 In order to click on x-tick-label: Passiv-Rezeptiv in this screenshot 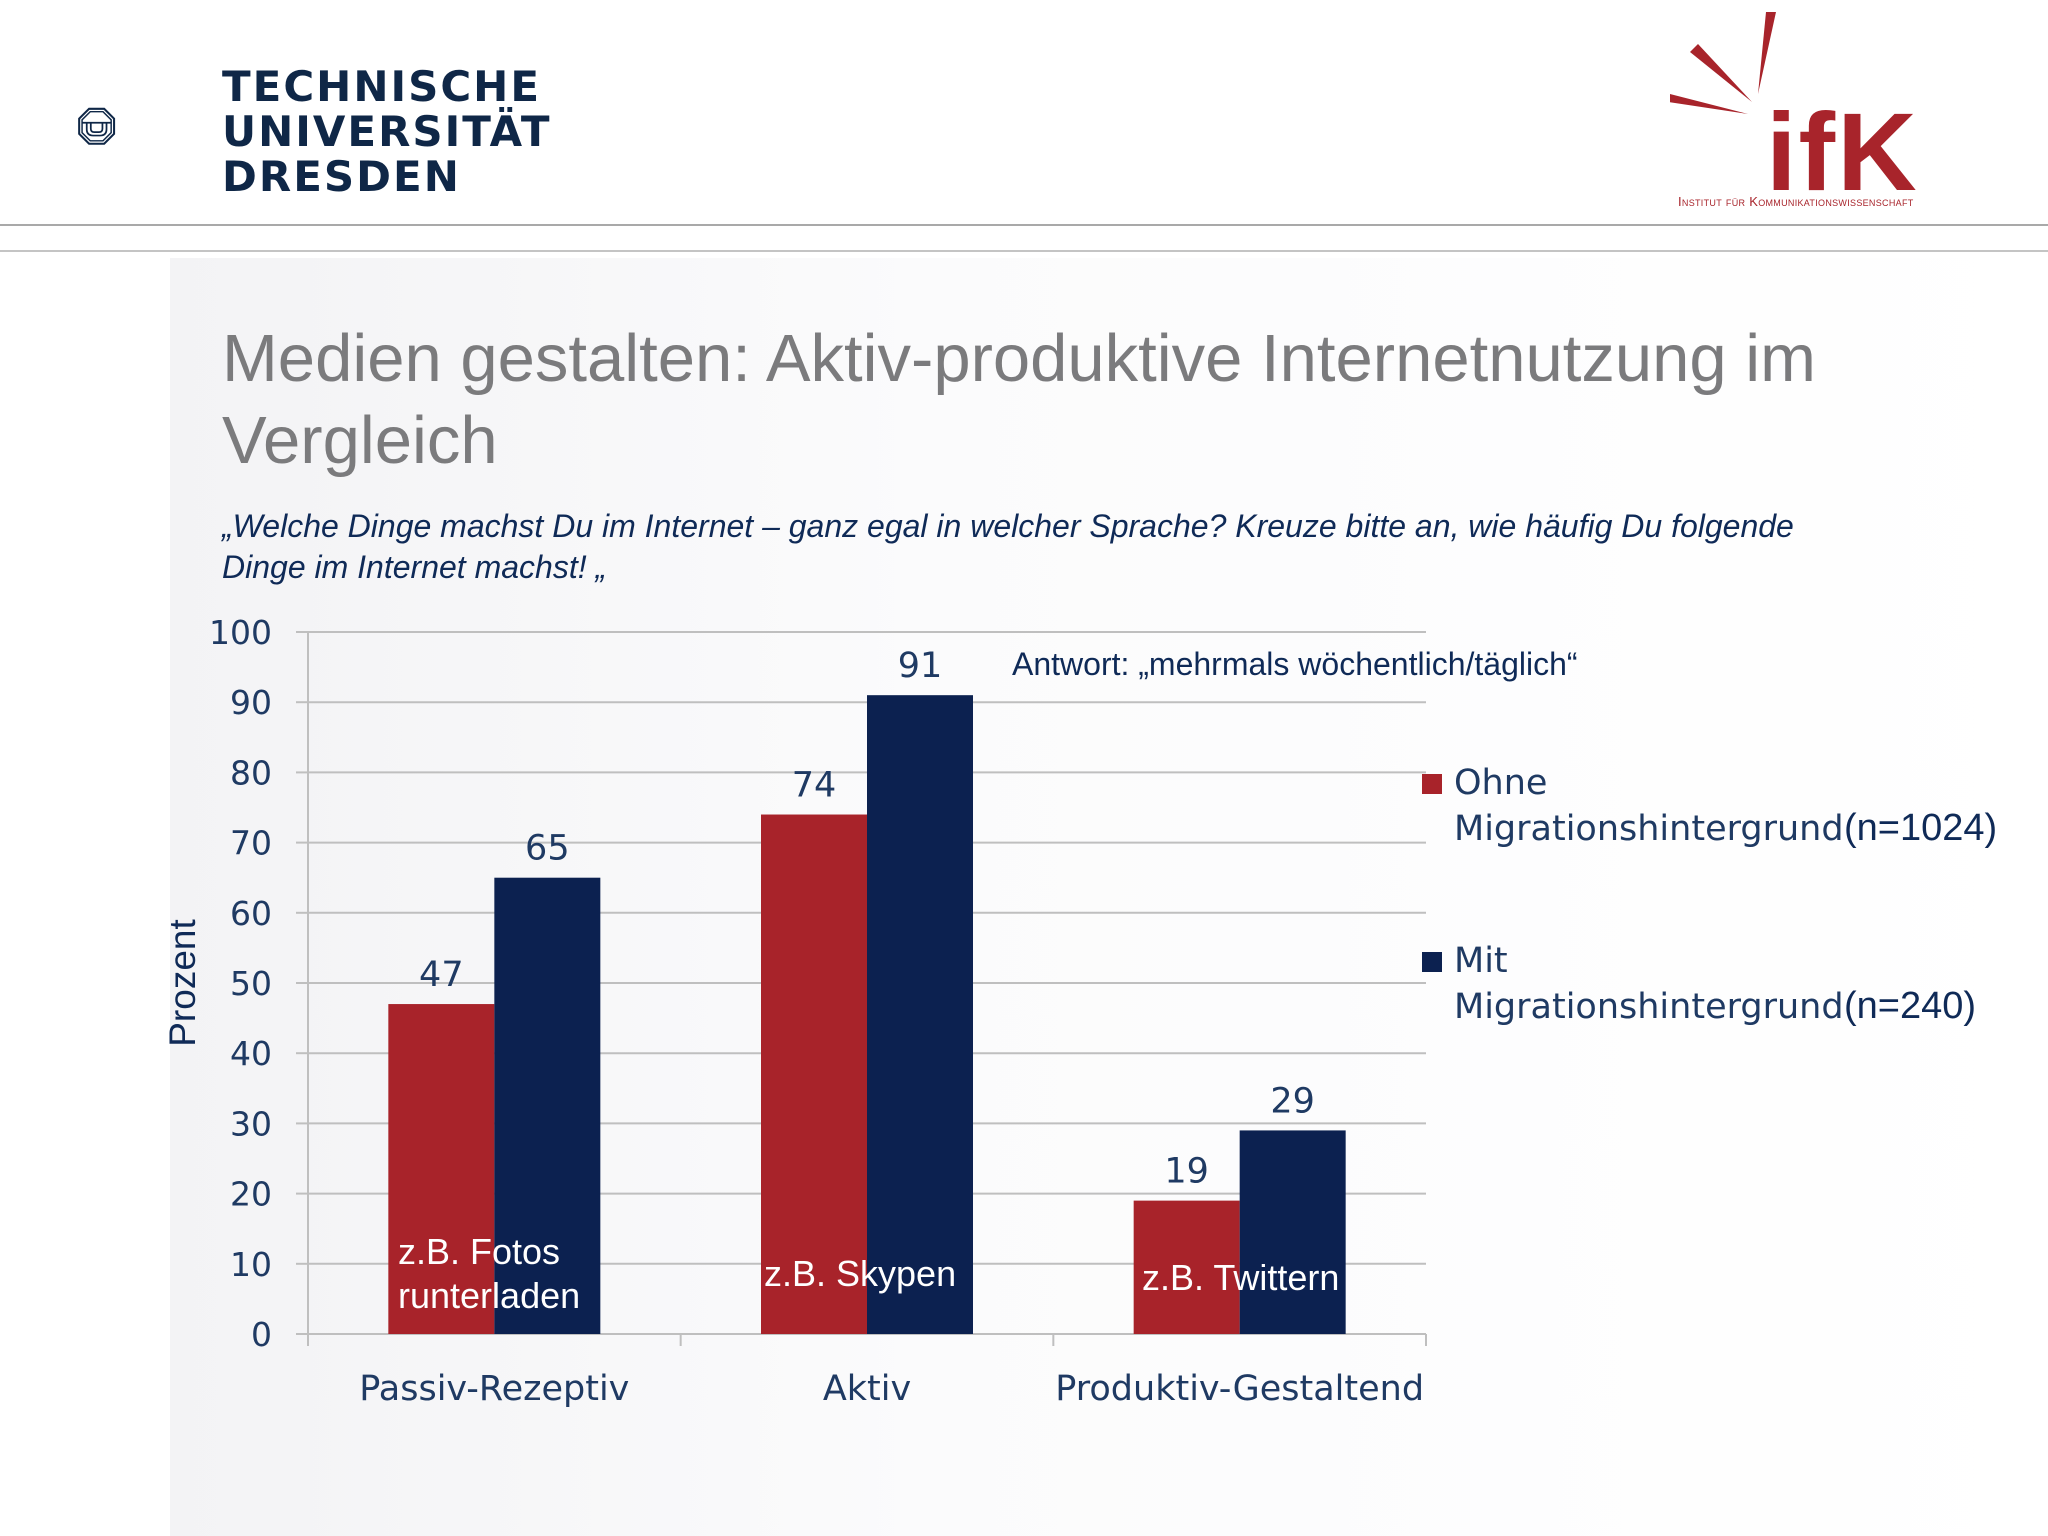, I will do `click(494, 1389)`.